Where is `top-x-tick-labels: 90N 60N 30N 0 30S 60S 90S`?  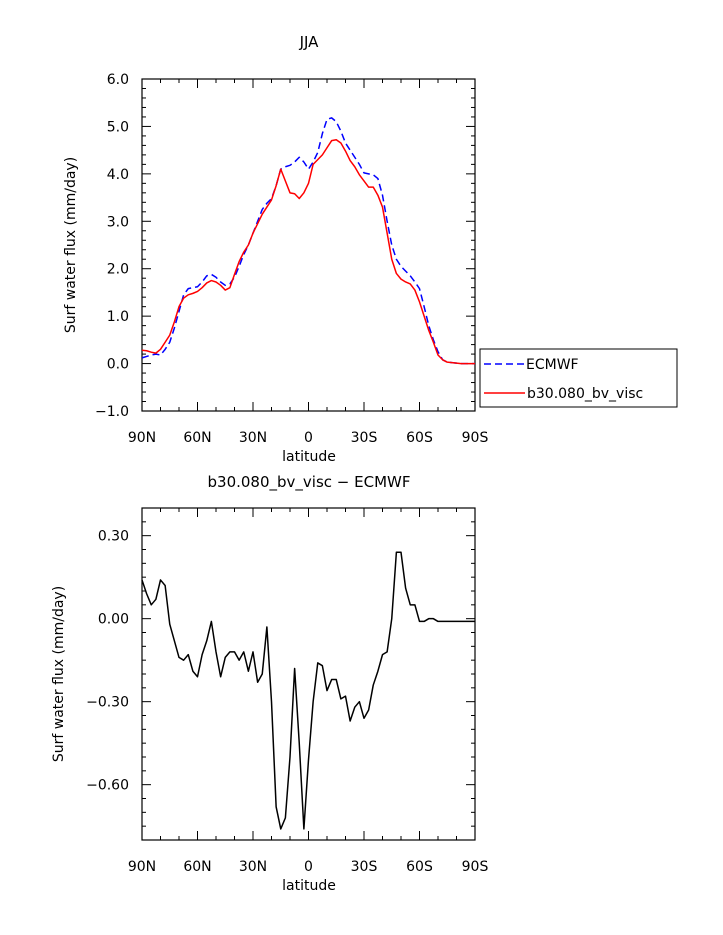 top-x-tick-labels: 90N 60N 30N 0 30S 60S 90S is located at coordinates (308, 438).